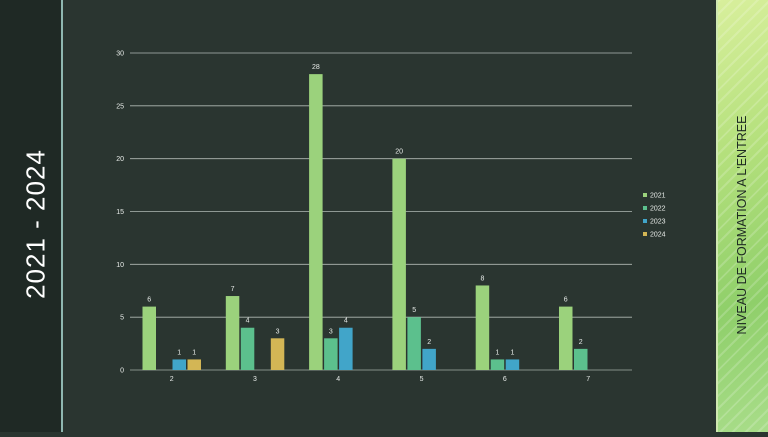 The width and height of the screenshot is (768, 437). I want to click on y-tick-label: 30, so click(120, 54).